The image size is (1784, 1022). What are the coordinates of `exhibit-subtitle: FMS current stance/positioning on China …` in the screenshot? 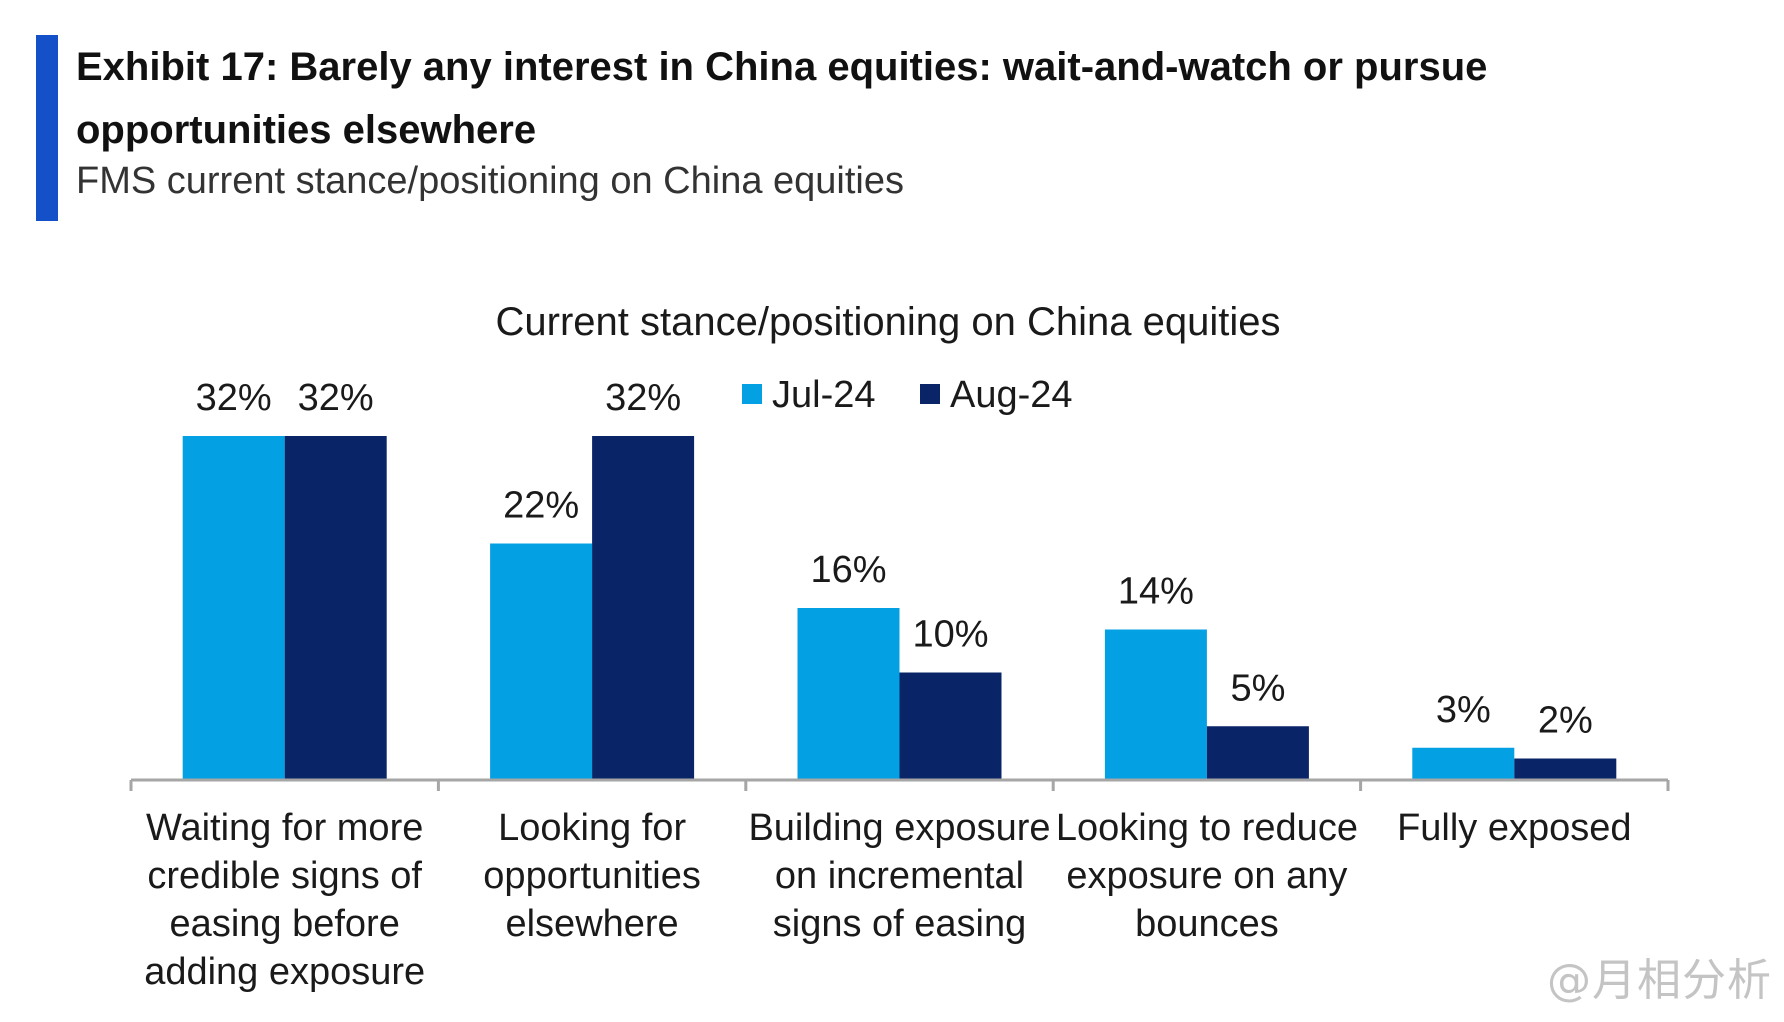 It's located at (490, 181).